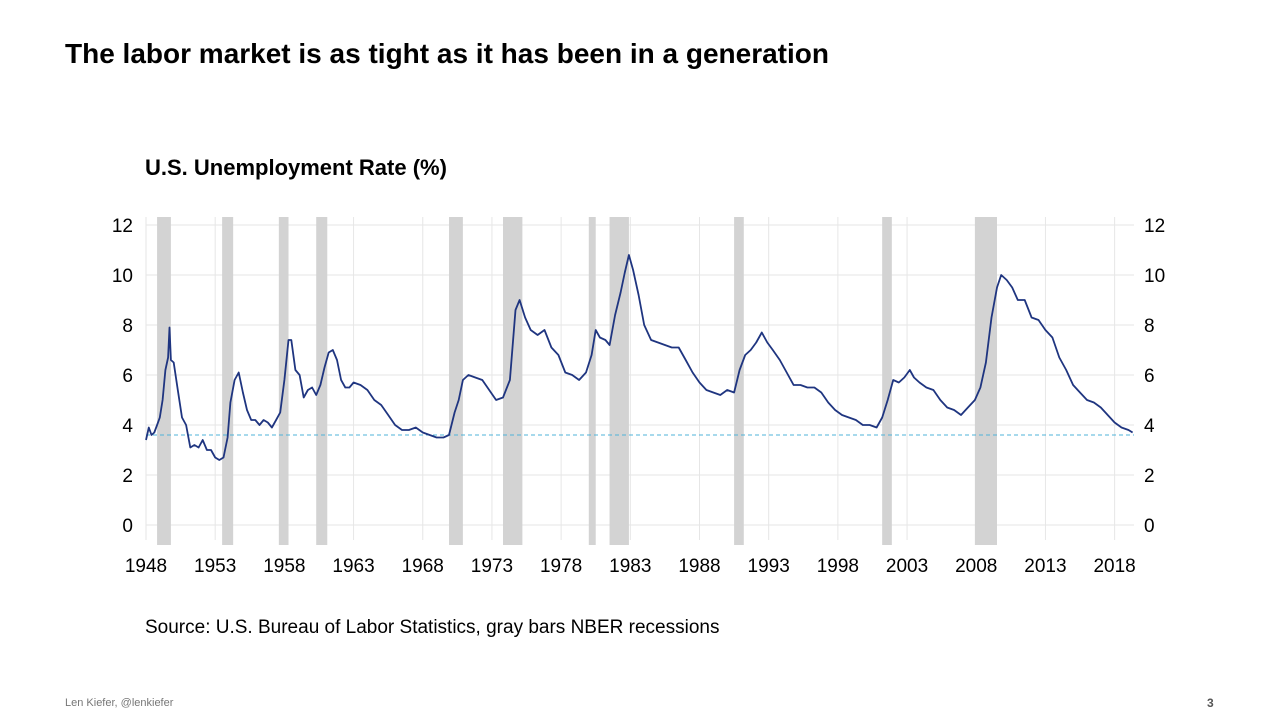 This screenshot has width=1280, height=720. I want to click on y-tick-label-right: 2, so click(1149, 476).